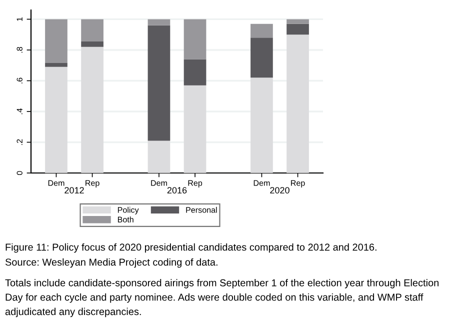 The width and height of the screenshot is (456, 326). Describe the element at coordinates (19, 19) in the screenshot. I see `y-tick-label: 1` at that location.